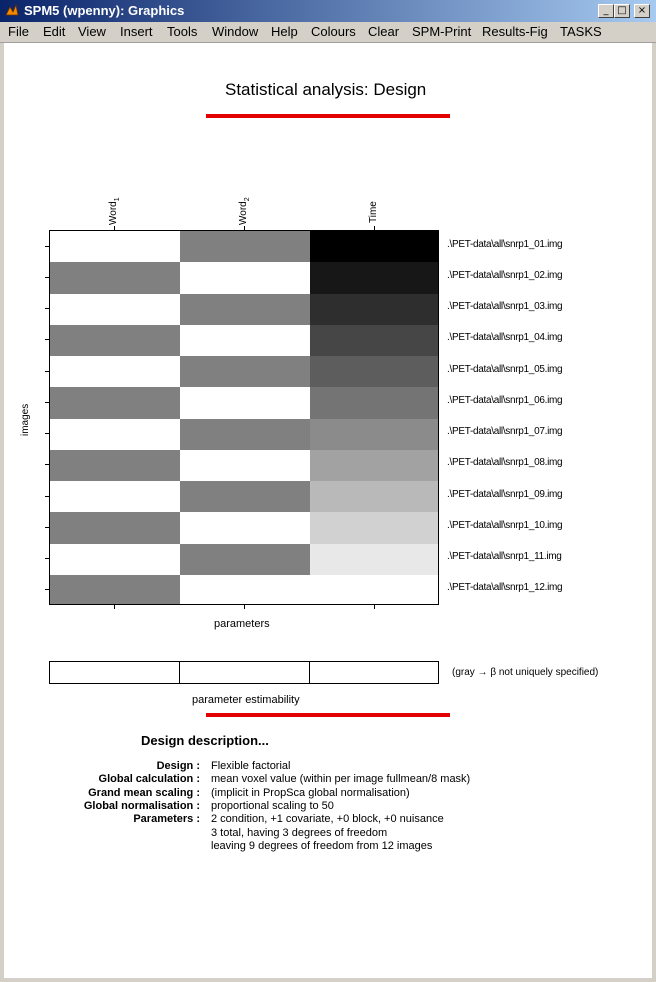 The width and height of the screenshot is (656, 982). Describe the element at coordinates (384, 31) in the screenshot. I see `menu-clear: Clear` at that location.